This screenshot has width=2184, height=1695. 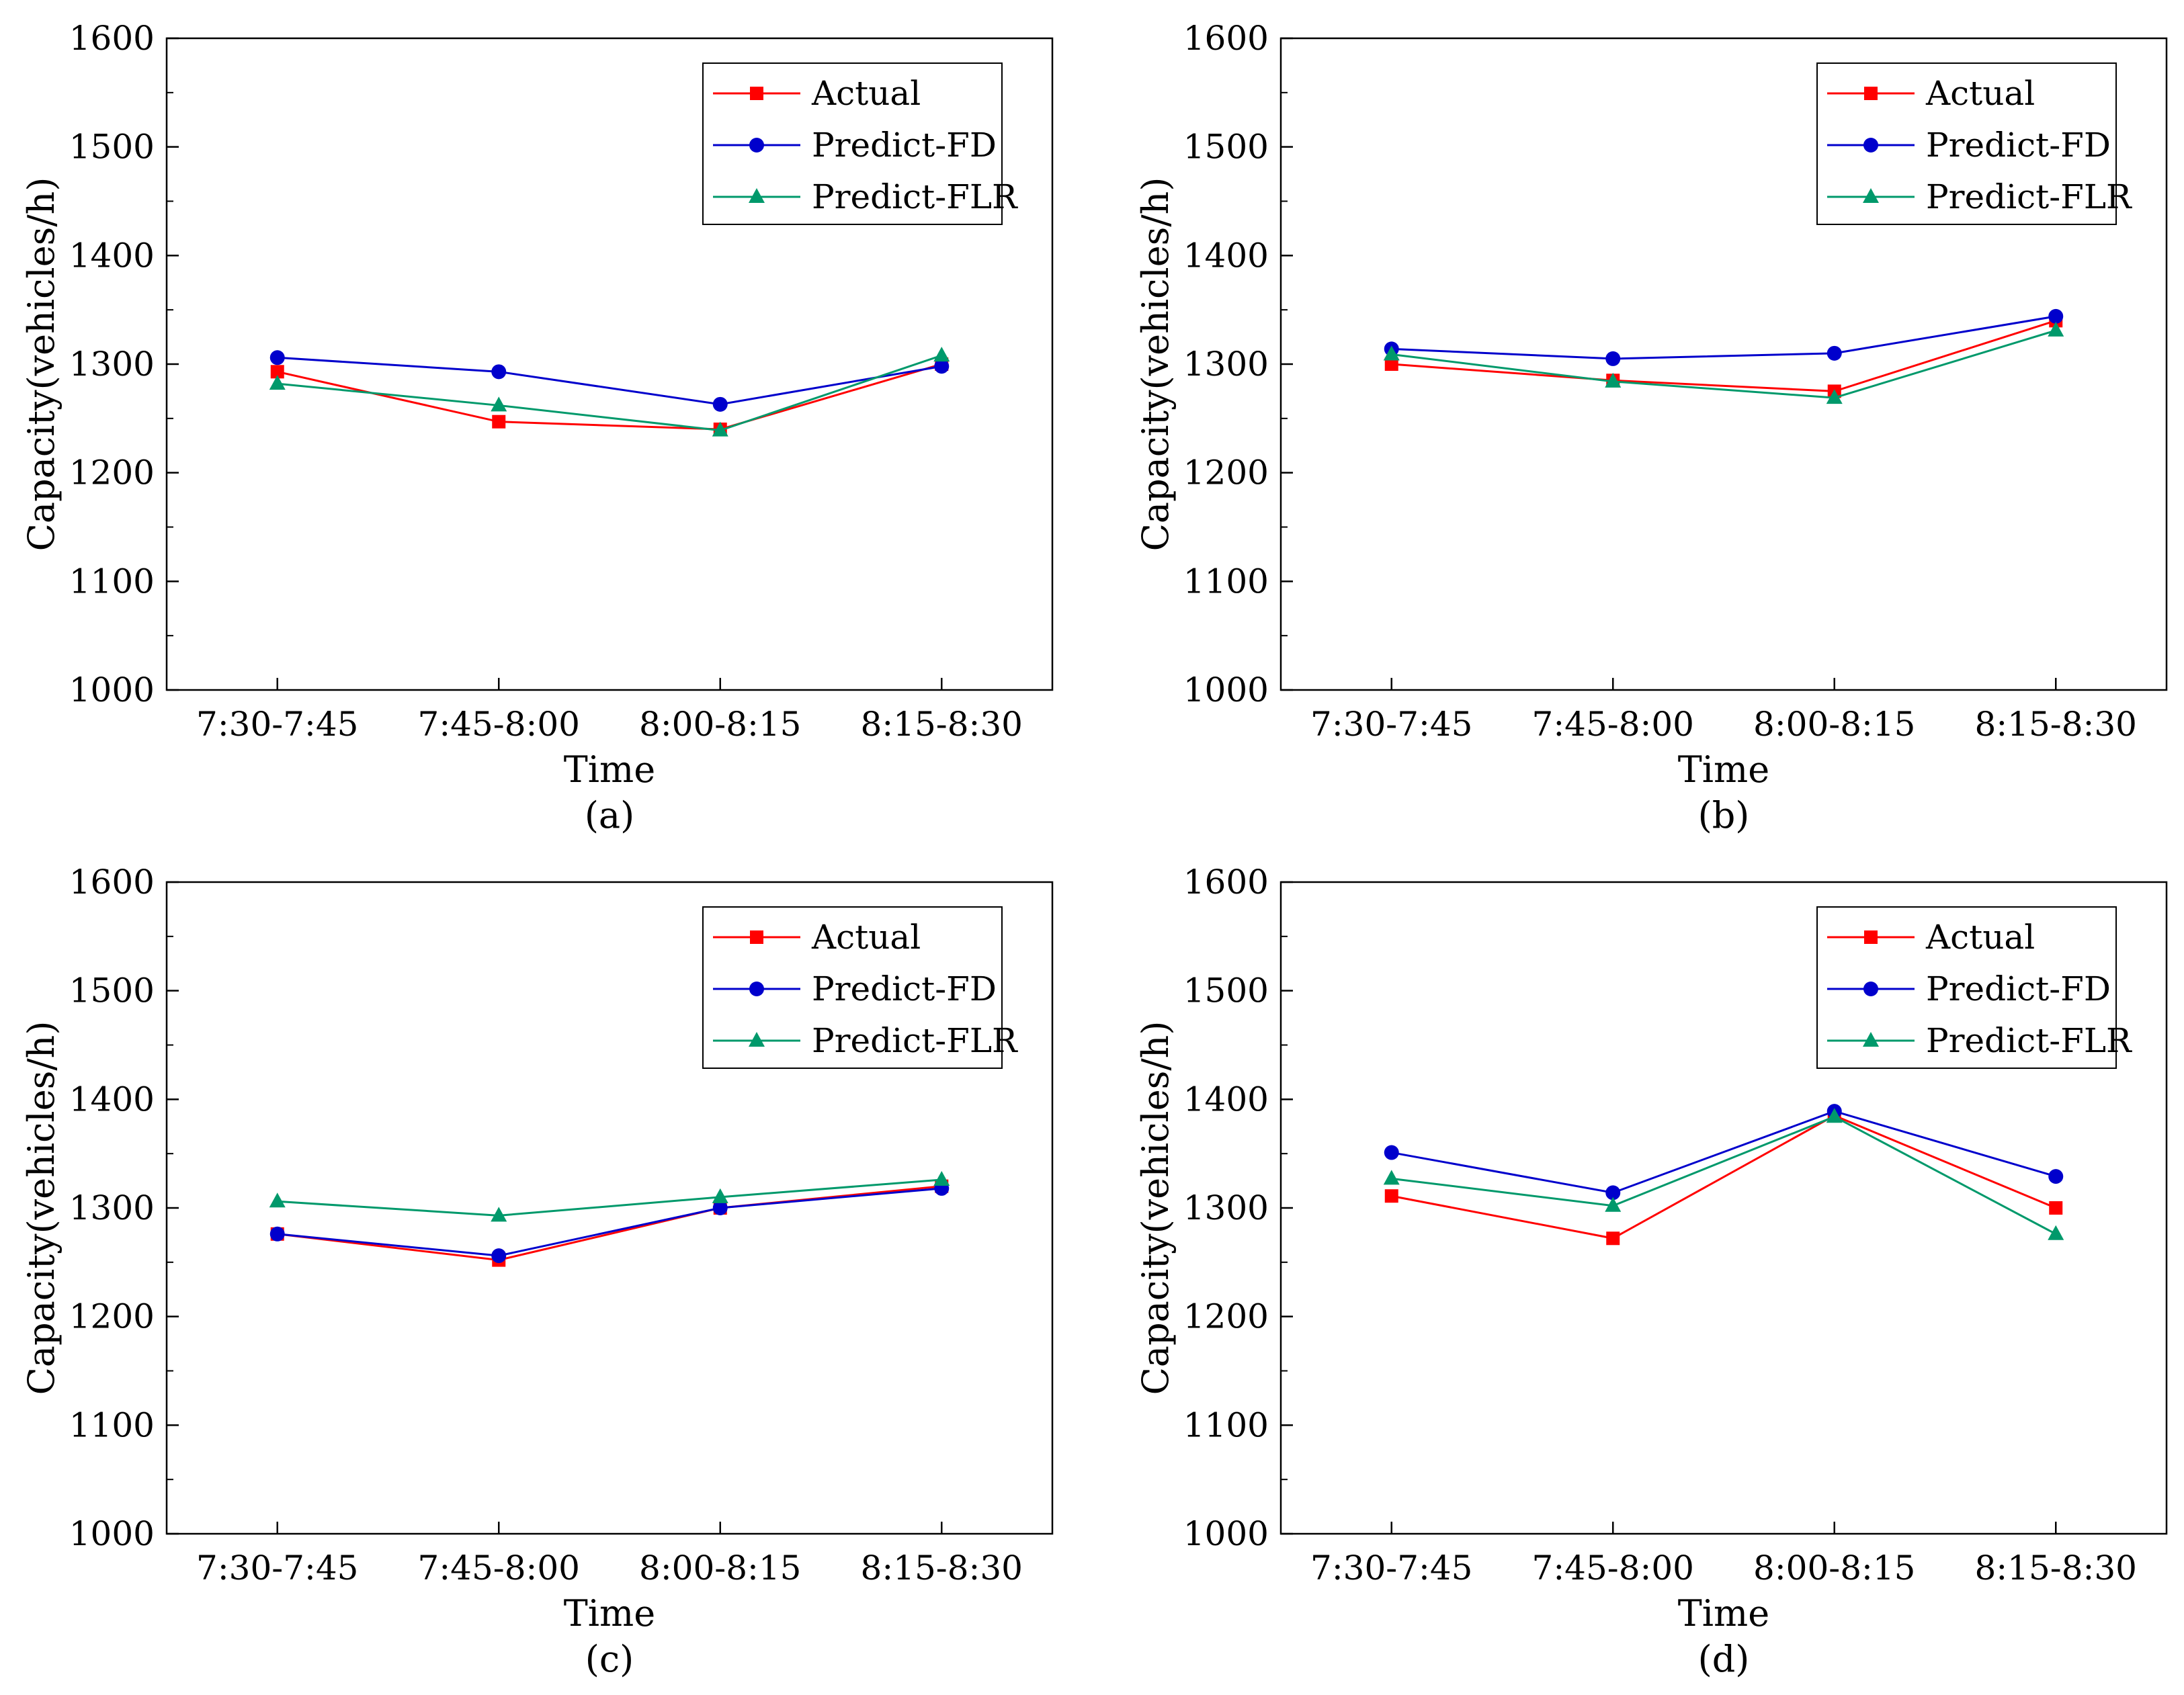 I want to click on legend-label-predict-flr: Predict-FLR, so click(x=915, y=196).